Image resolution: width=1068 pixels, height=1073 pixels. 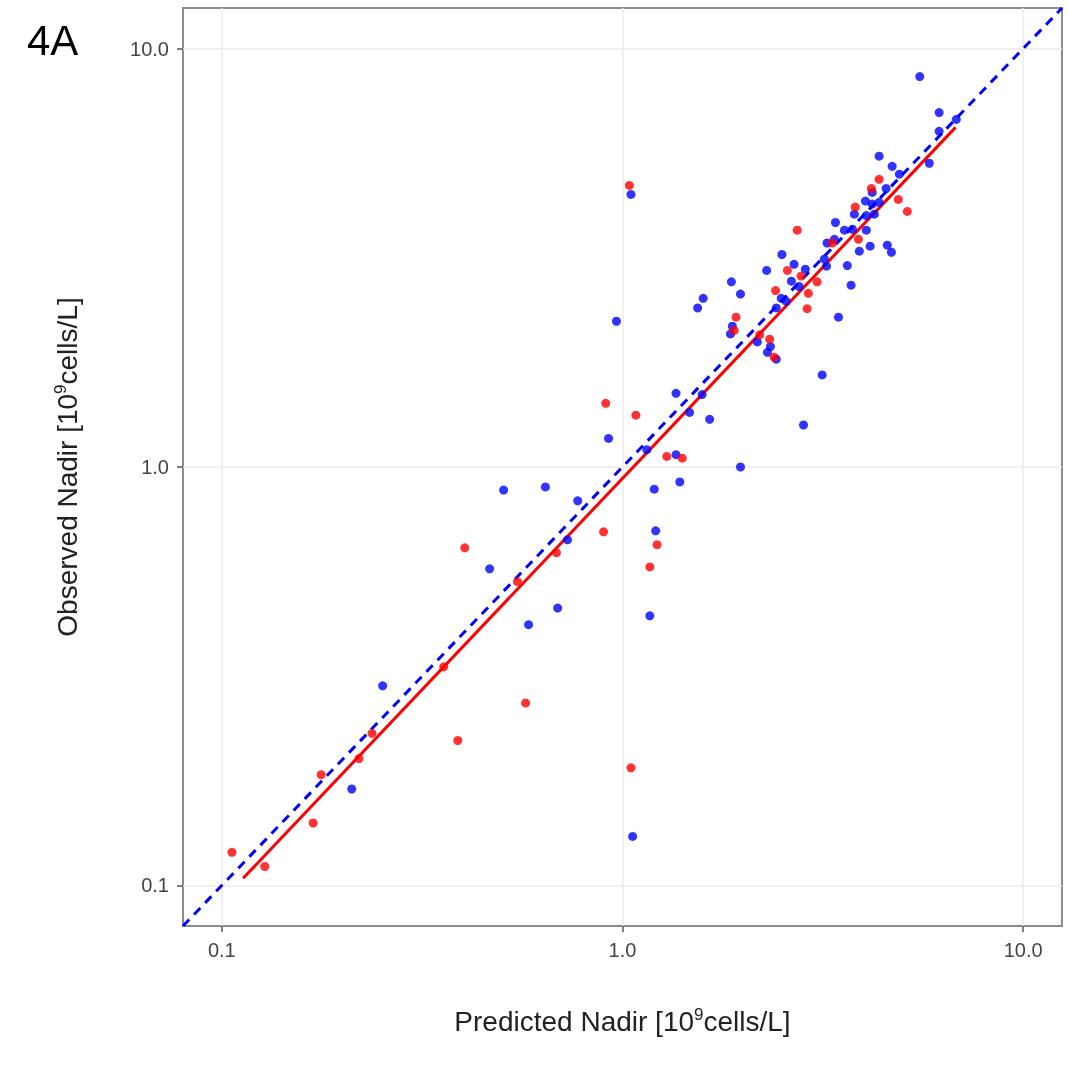 I want to click on chart-title: 4A, so click(x=53, y=40).